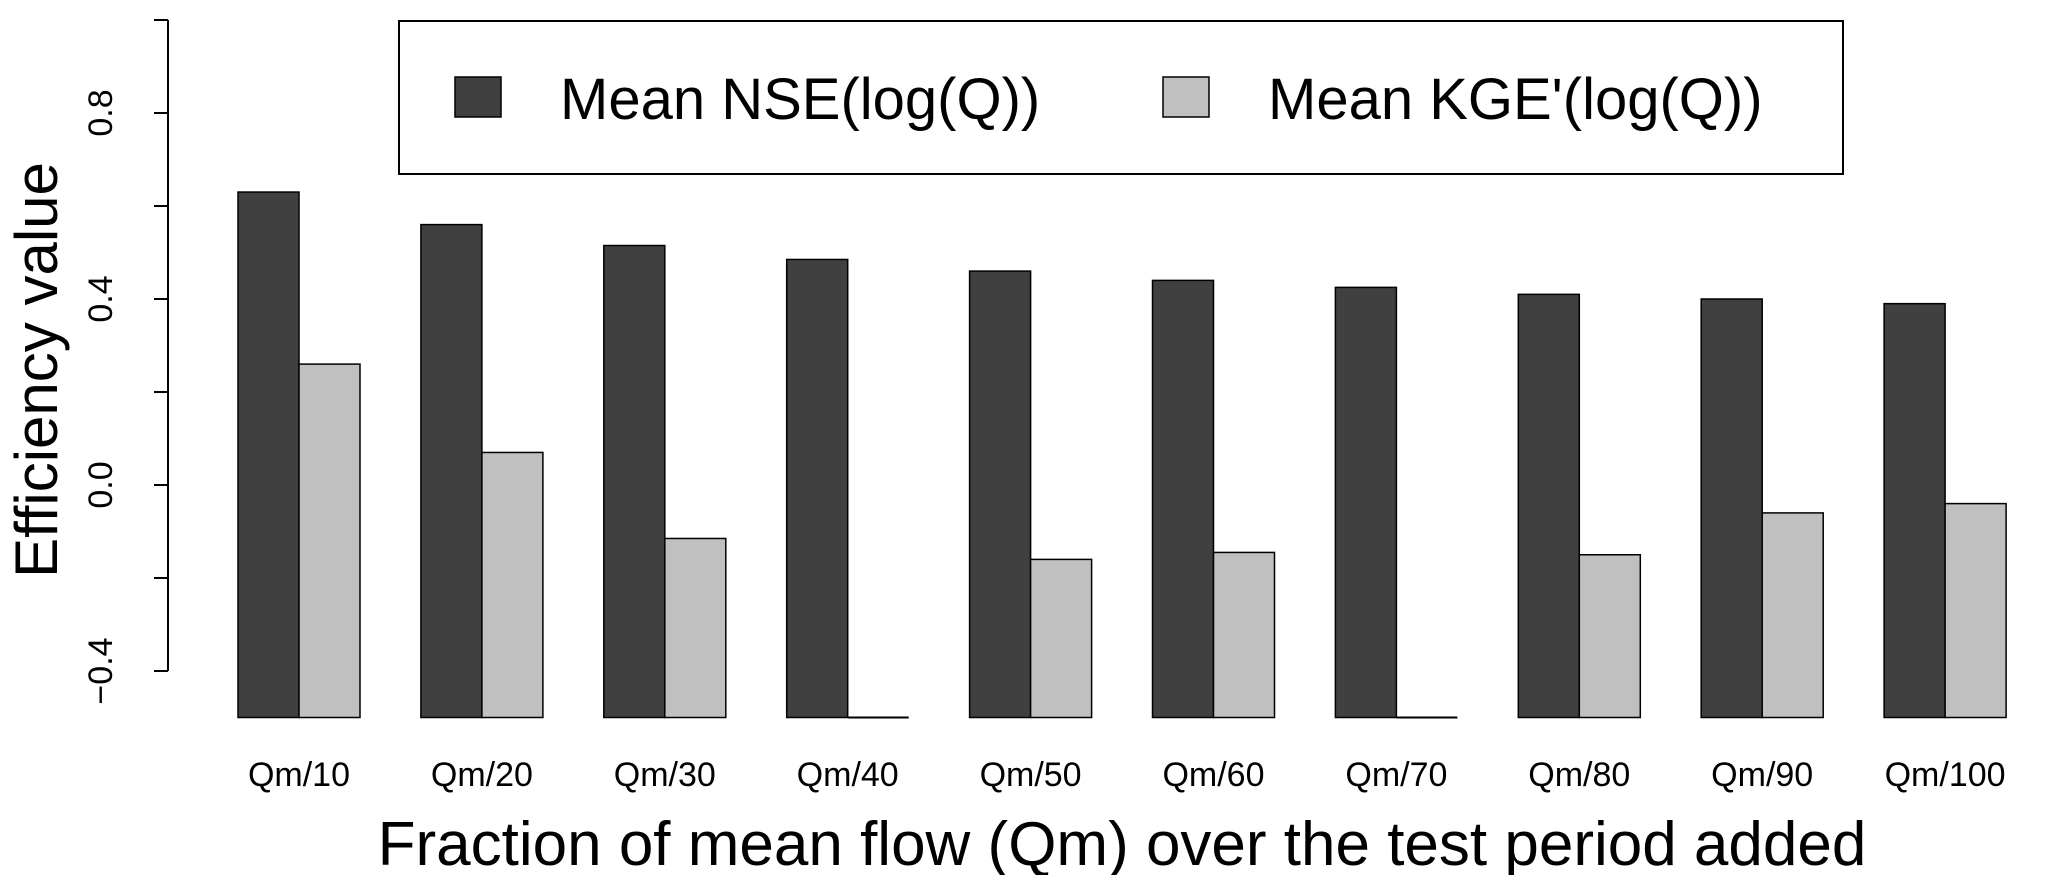 The height and width of the screenshot is (875, 2066). Describe the element at coordinates (478, 97) in the screenshot. I see `legend-swatch-nse` at that location.